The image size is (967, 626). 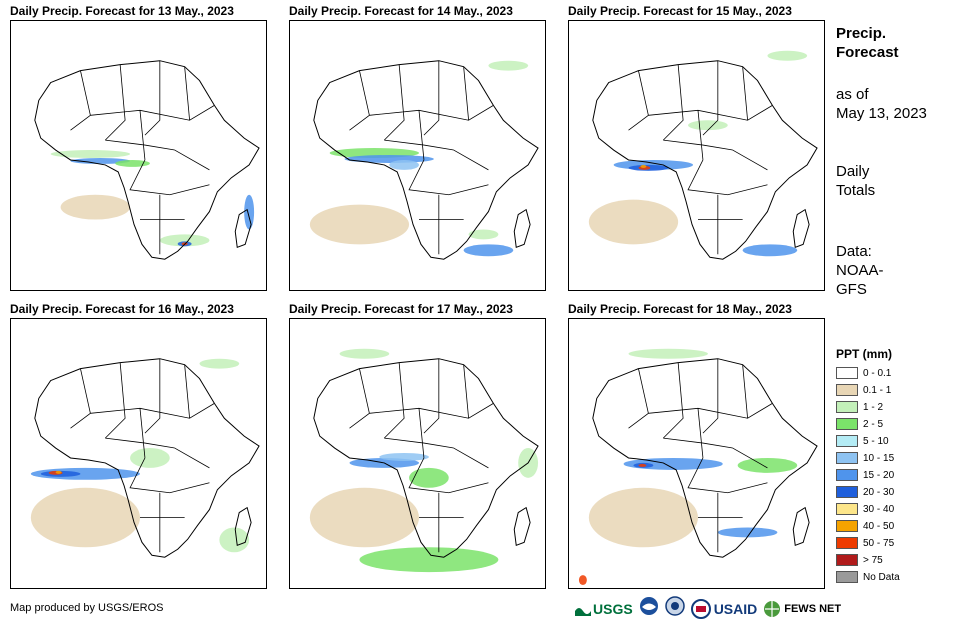 I want to click on legend-label: 0.1 - 1, so click(x=877, y=390).